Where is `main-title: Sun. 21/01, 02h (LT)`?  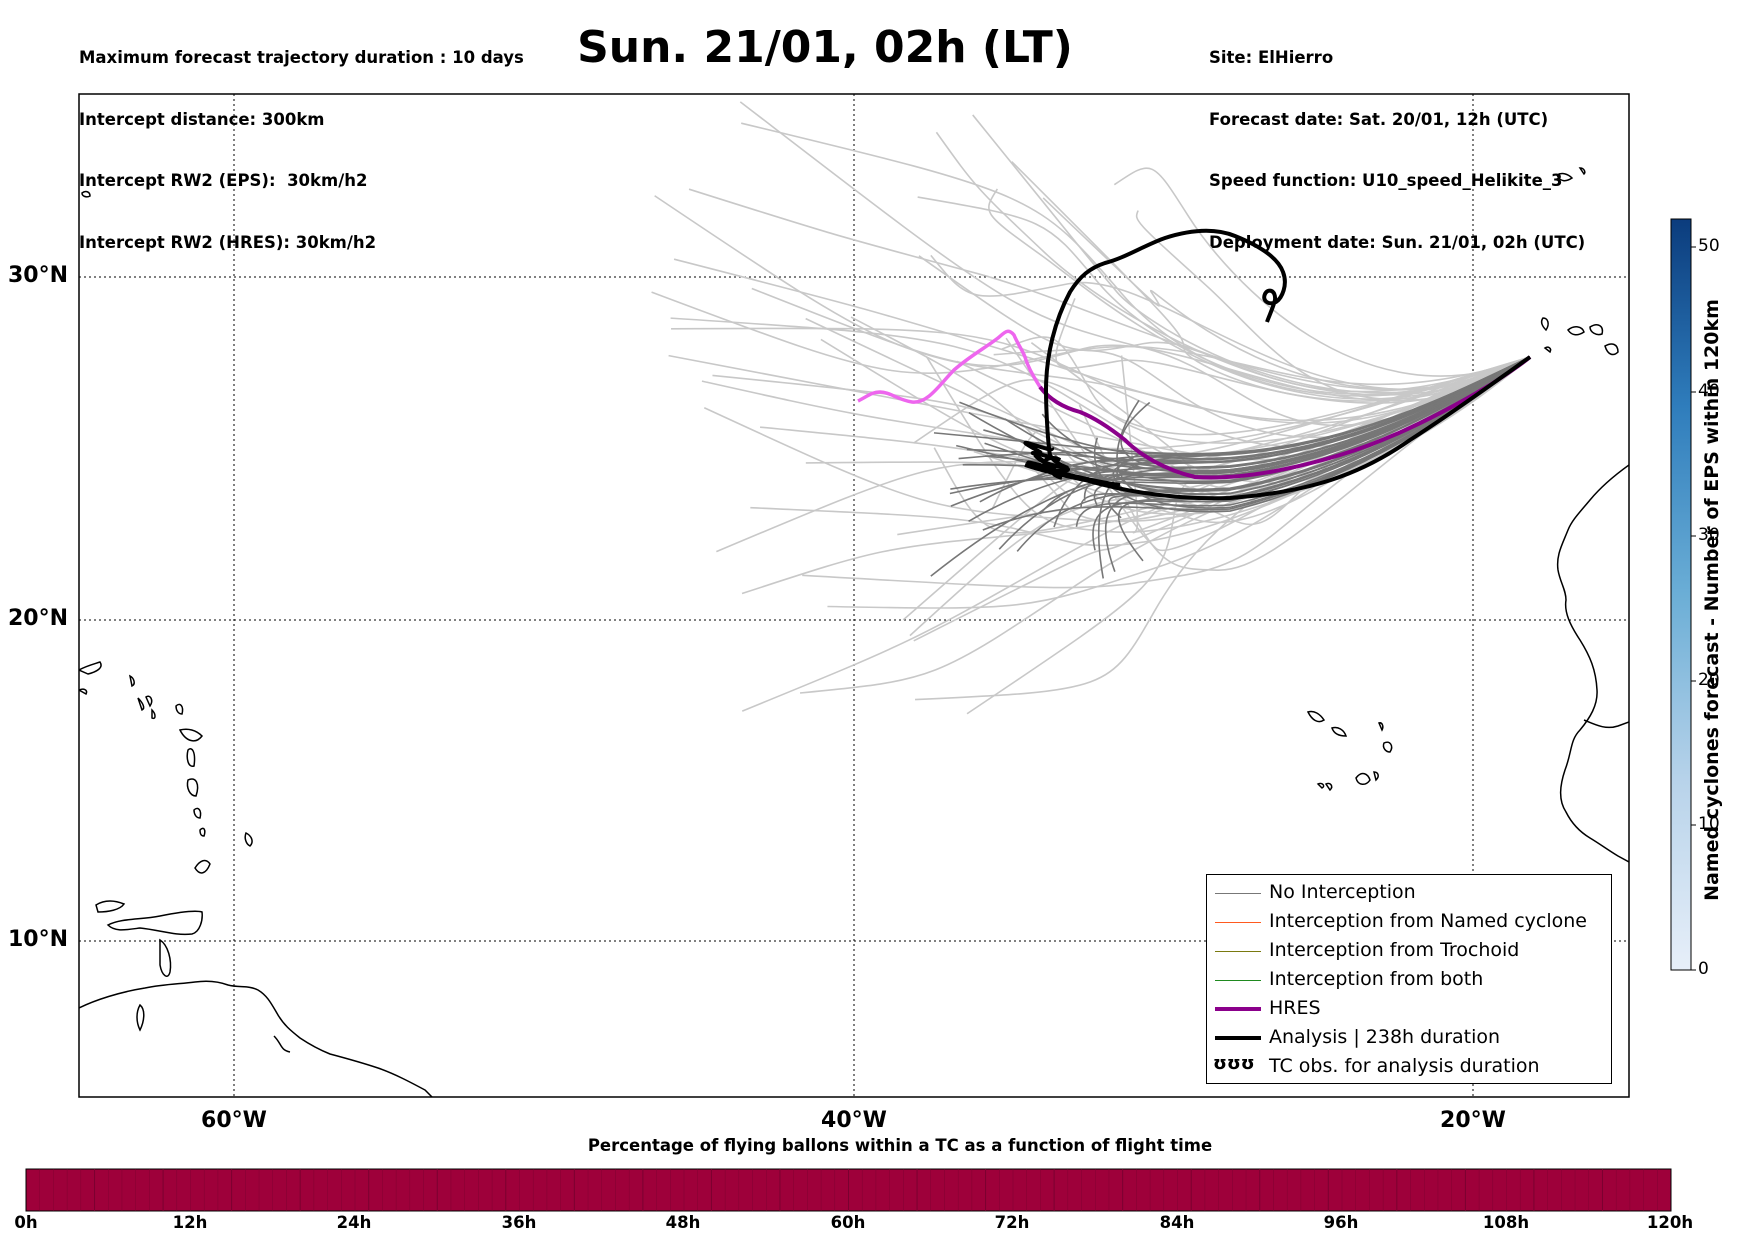
main-title: Sun. 21/01, 02h (LT) is located at coordinates (825, 47).